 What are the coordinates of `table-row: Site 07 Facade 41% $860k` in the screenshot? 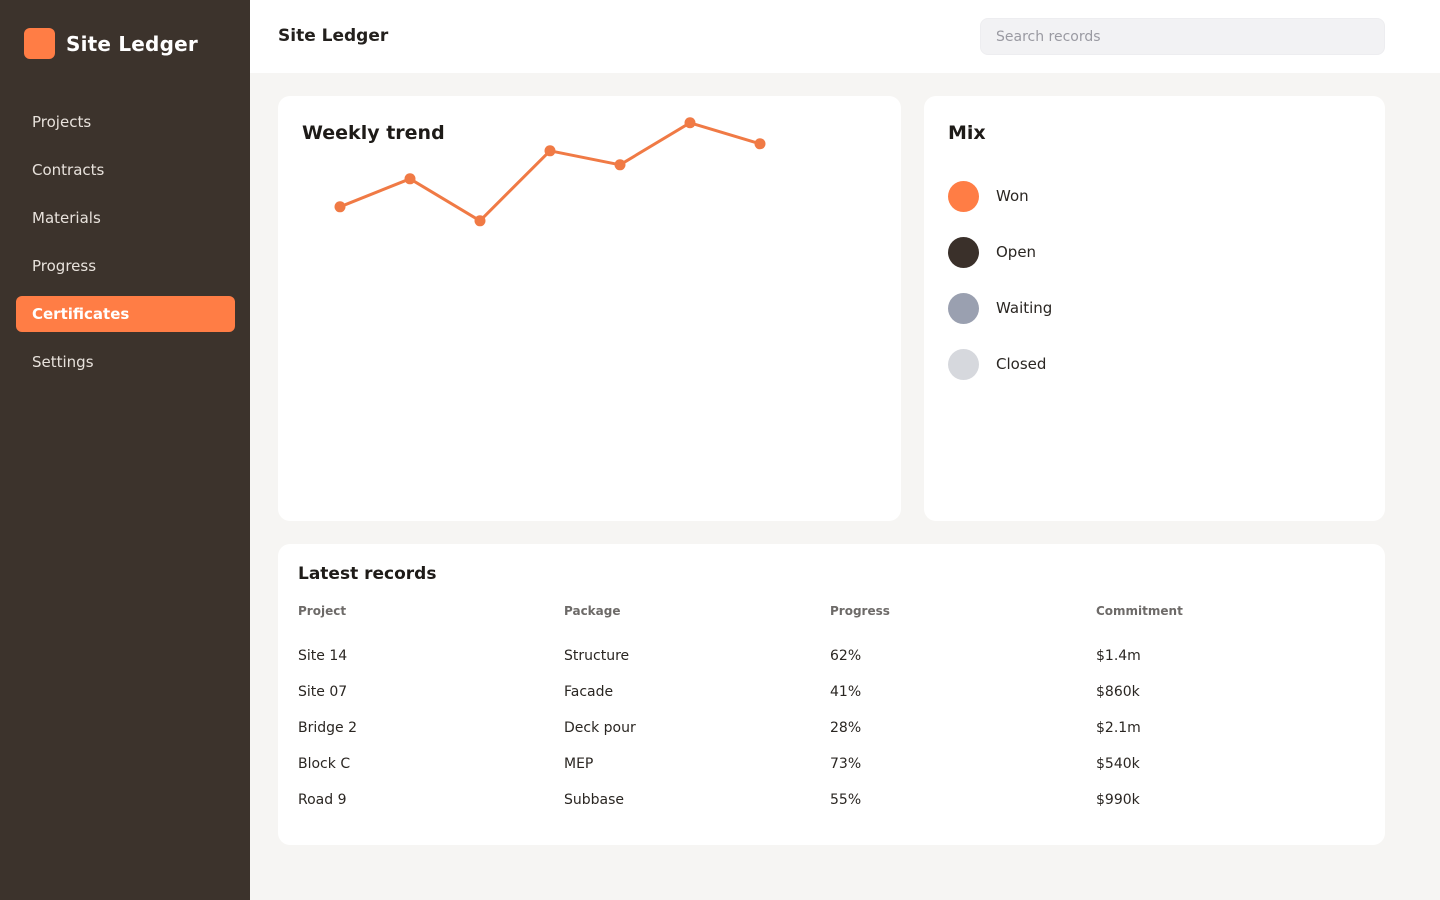 It's located at (830, 692).